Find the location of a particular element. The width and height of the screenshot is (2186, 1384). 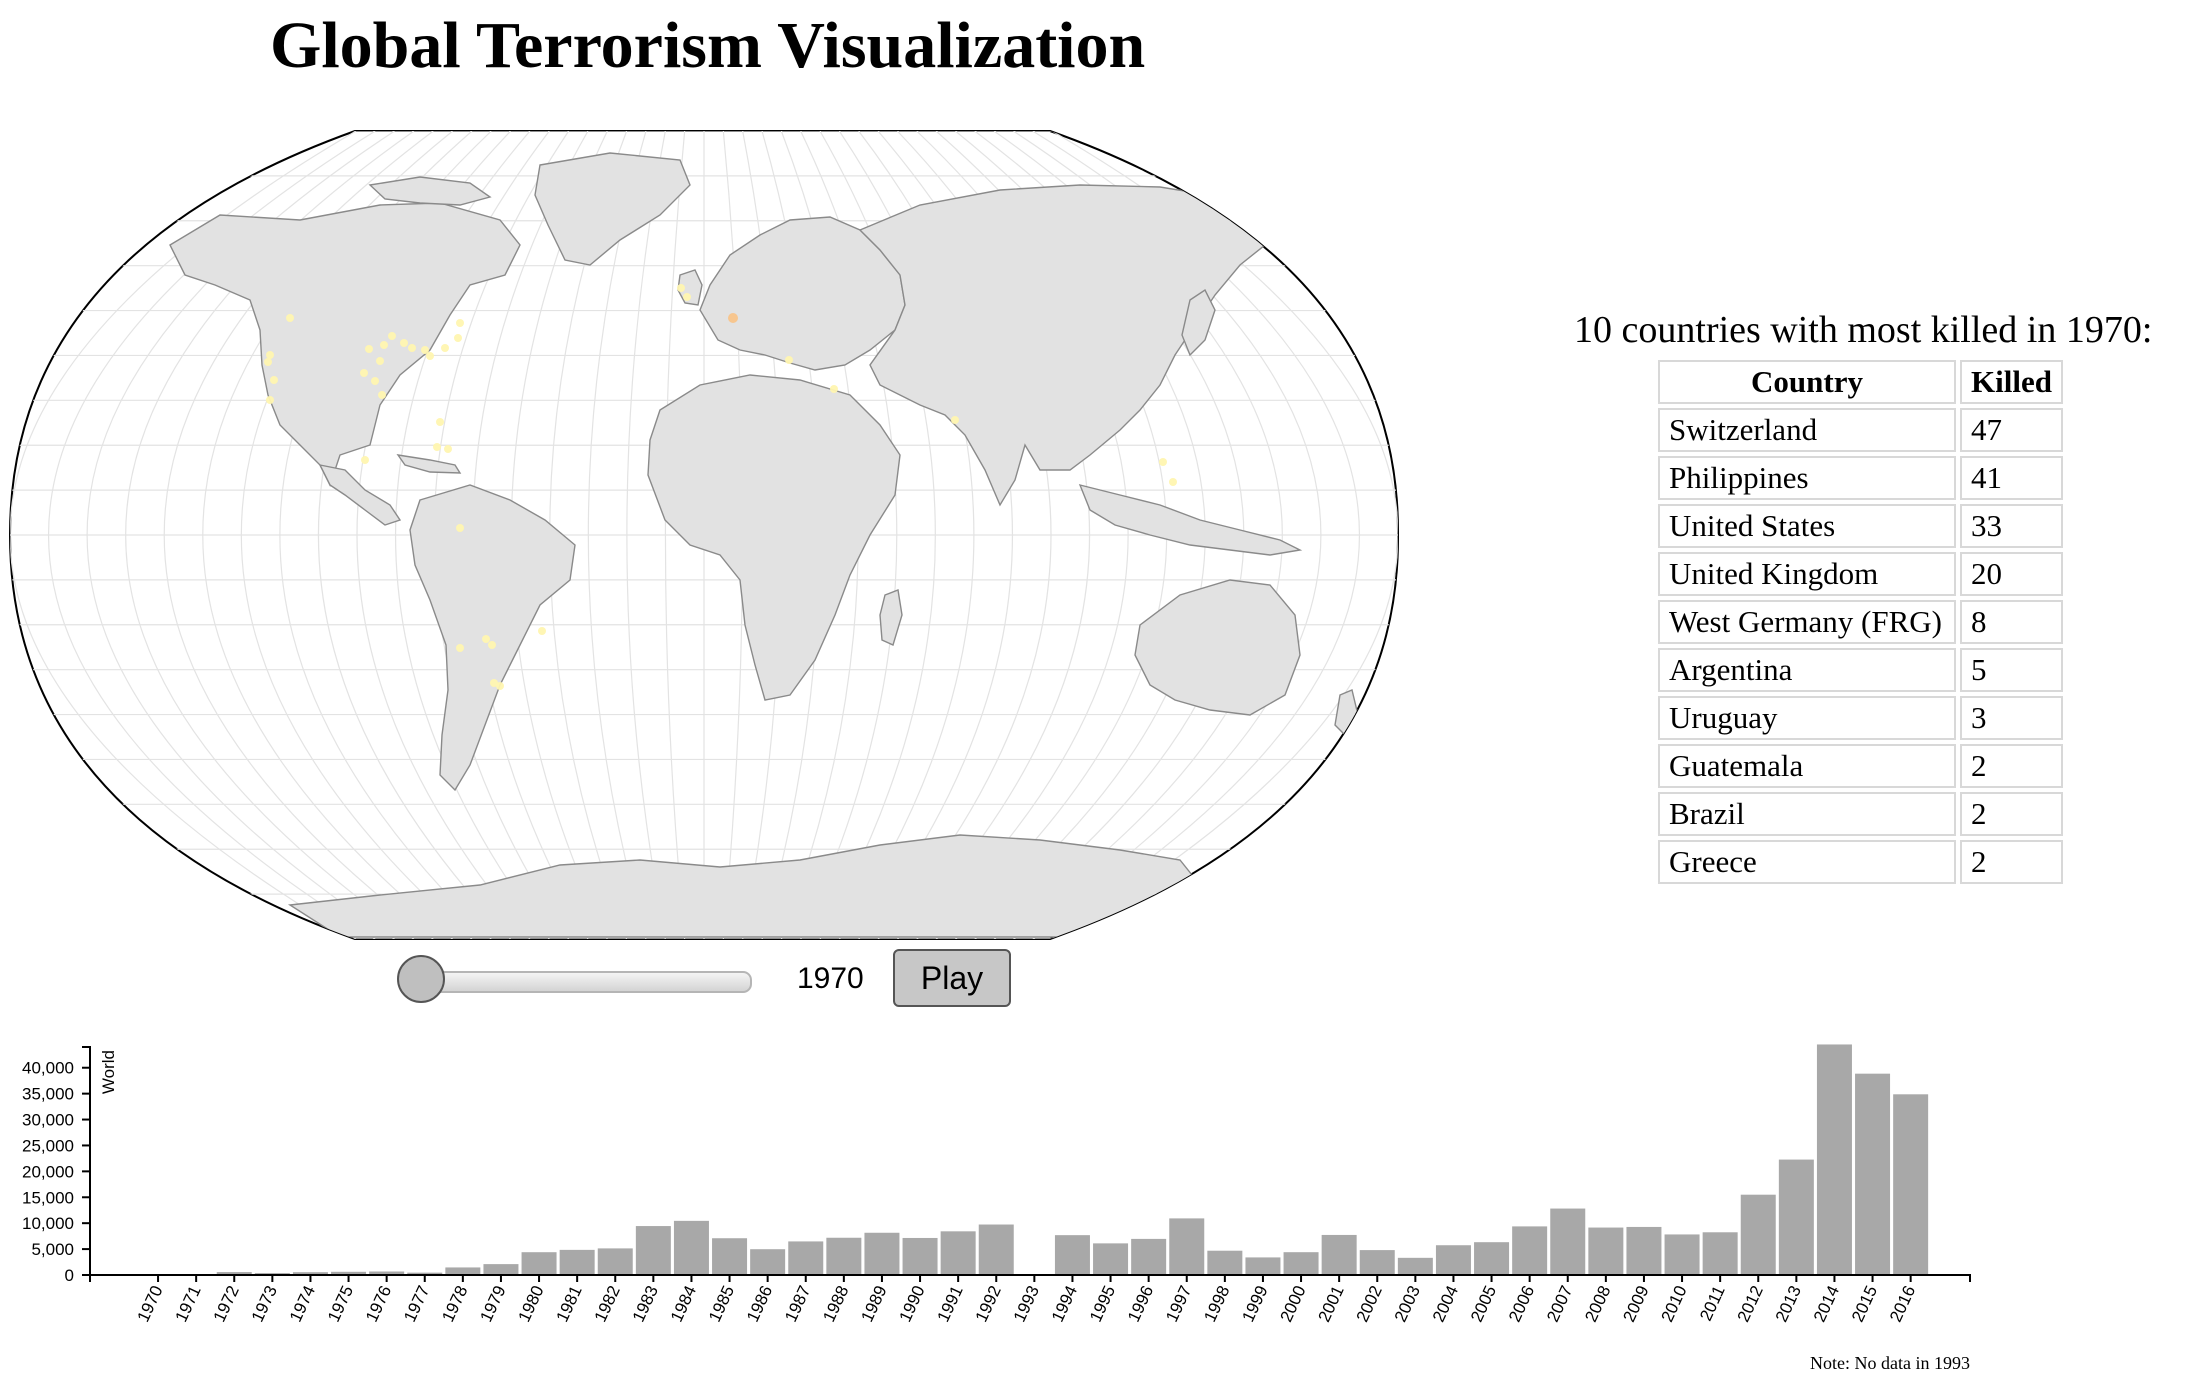

table-row: Philippines 41 is located at coordinates (1860, 478).